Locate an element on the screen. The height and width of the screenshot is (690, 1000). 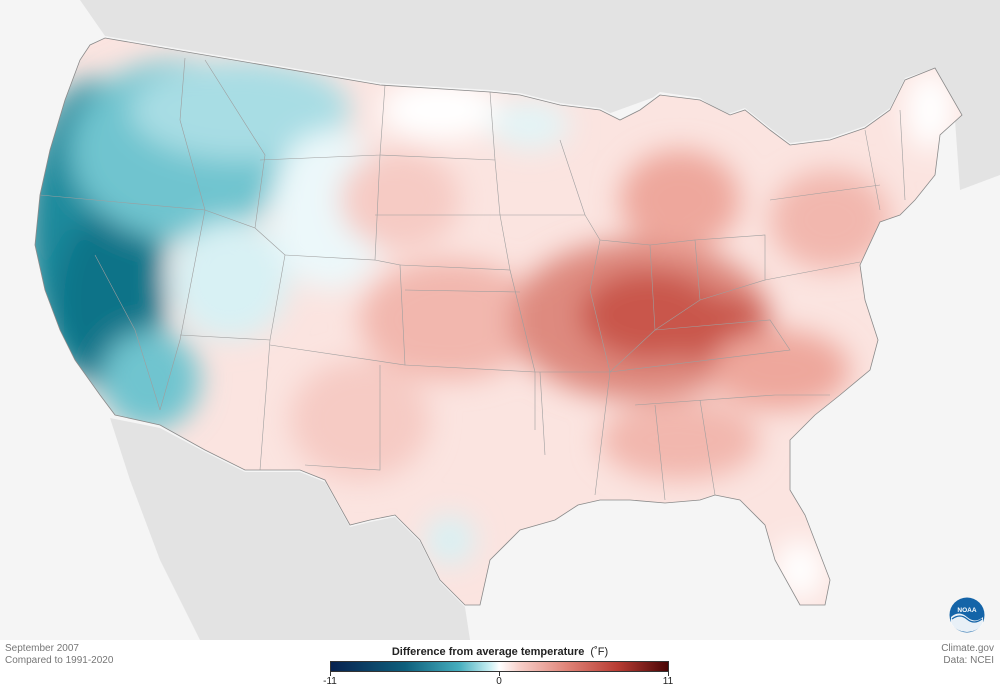
legend-title-text: Difference from average temperature is located at coordinates (488, 652).